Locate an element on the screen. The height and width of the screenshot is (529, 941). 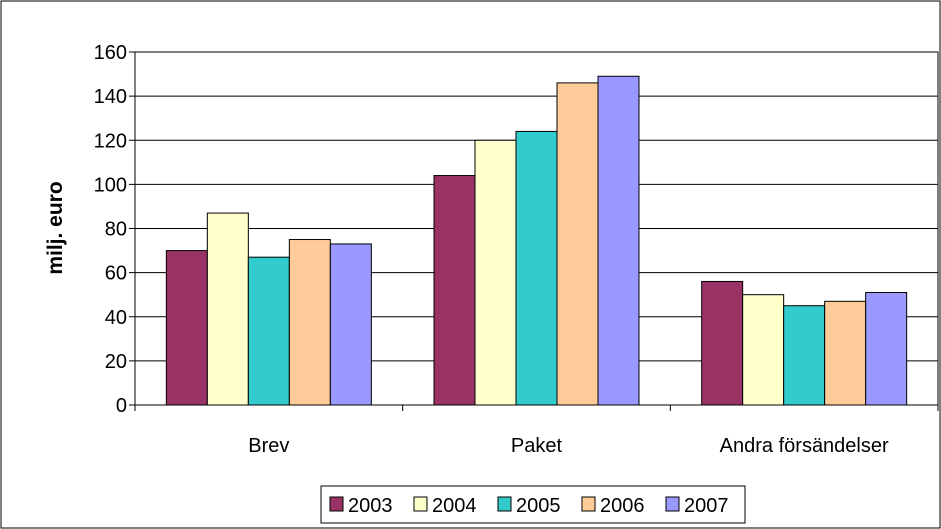
y-tick-label: 120 is located at coordinates (110, 141).